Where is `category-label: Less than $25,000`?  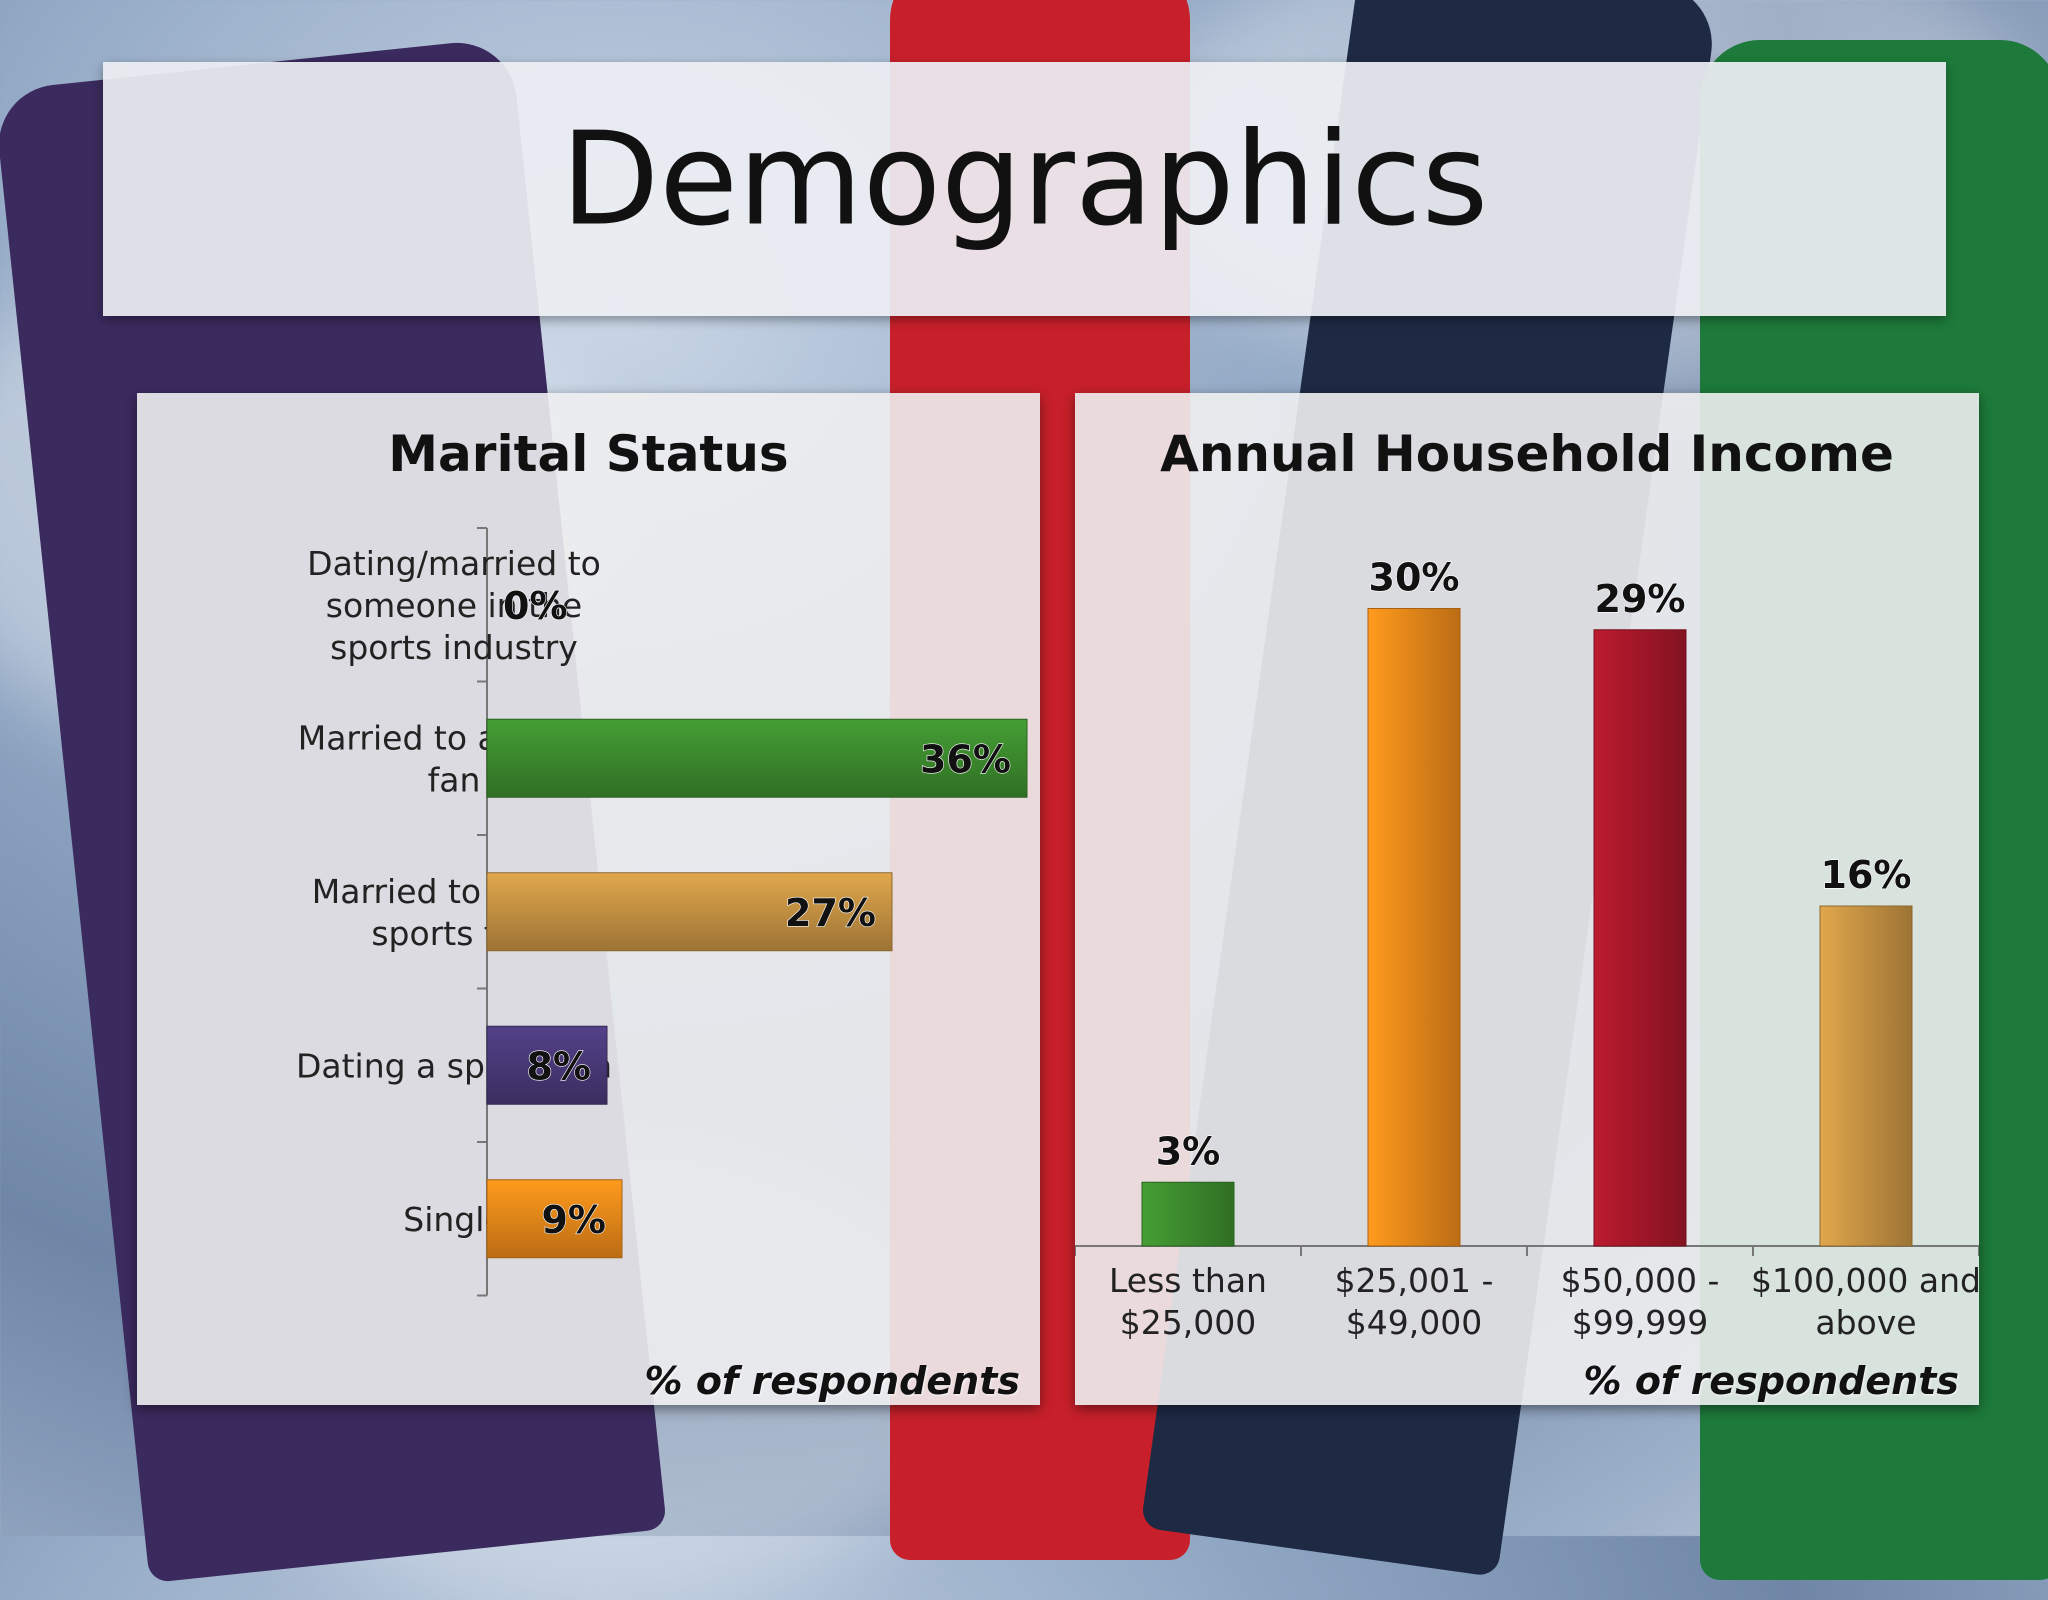
category-label: Less than $25,000 is located at coordinates (1188, 1301).